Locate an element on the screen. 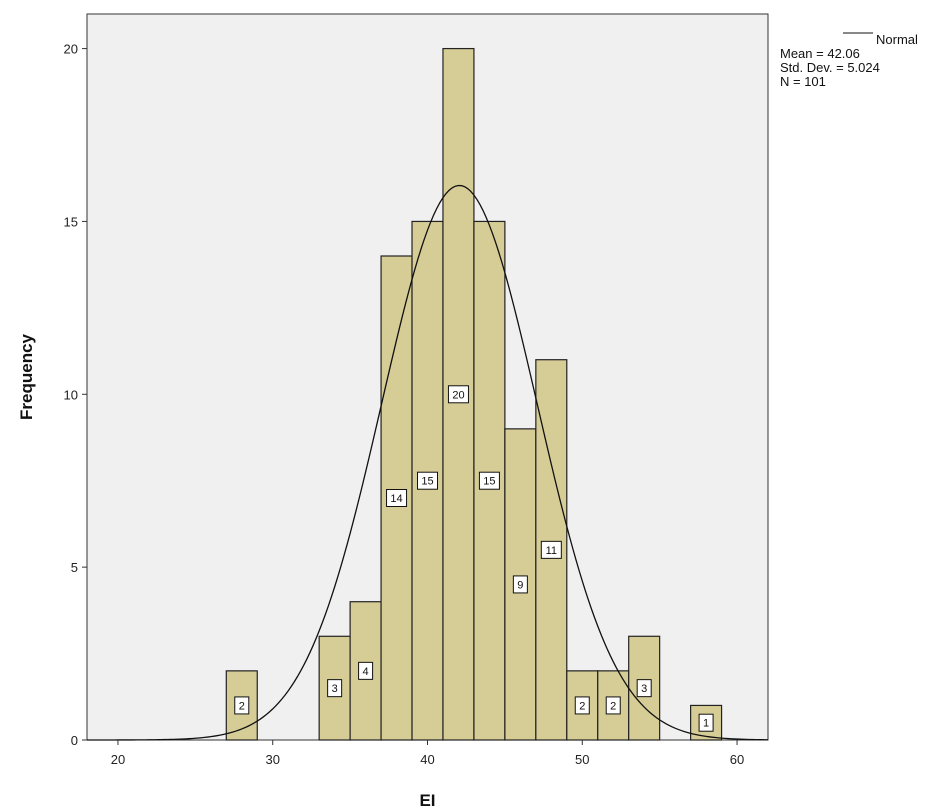 This screenshot has height=812, width=936. legend-mean: Mean = 42.06 is located at coordinates (820, 53).